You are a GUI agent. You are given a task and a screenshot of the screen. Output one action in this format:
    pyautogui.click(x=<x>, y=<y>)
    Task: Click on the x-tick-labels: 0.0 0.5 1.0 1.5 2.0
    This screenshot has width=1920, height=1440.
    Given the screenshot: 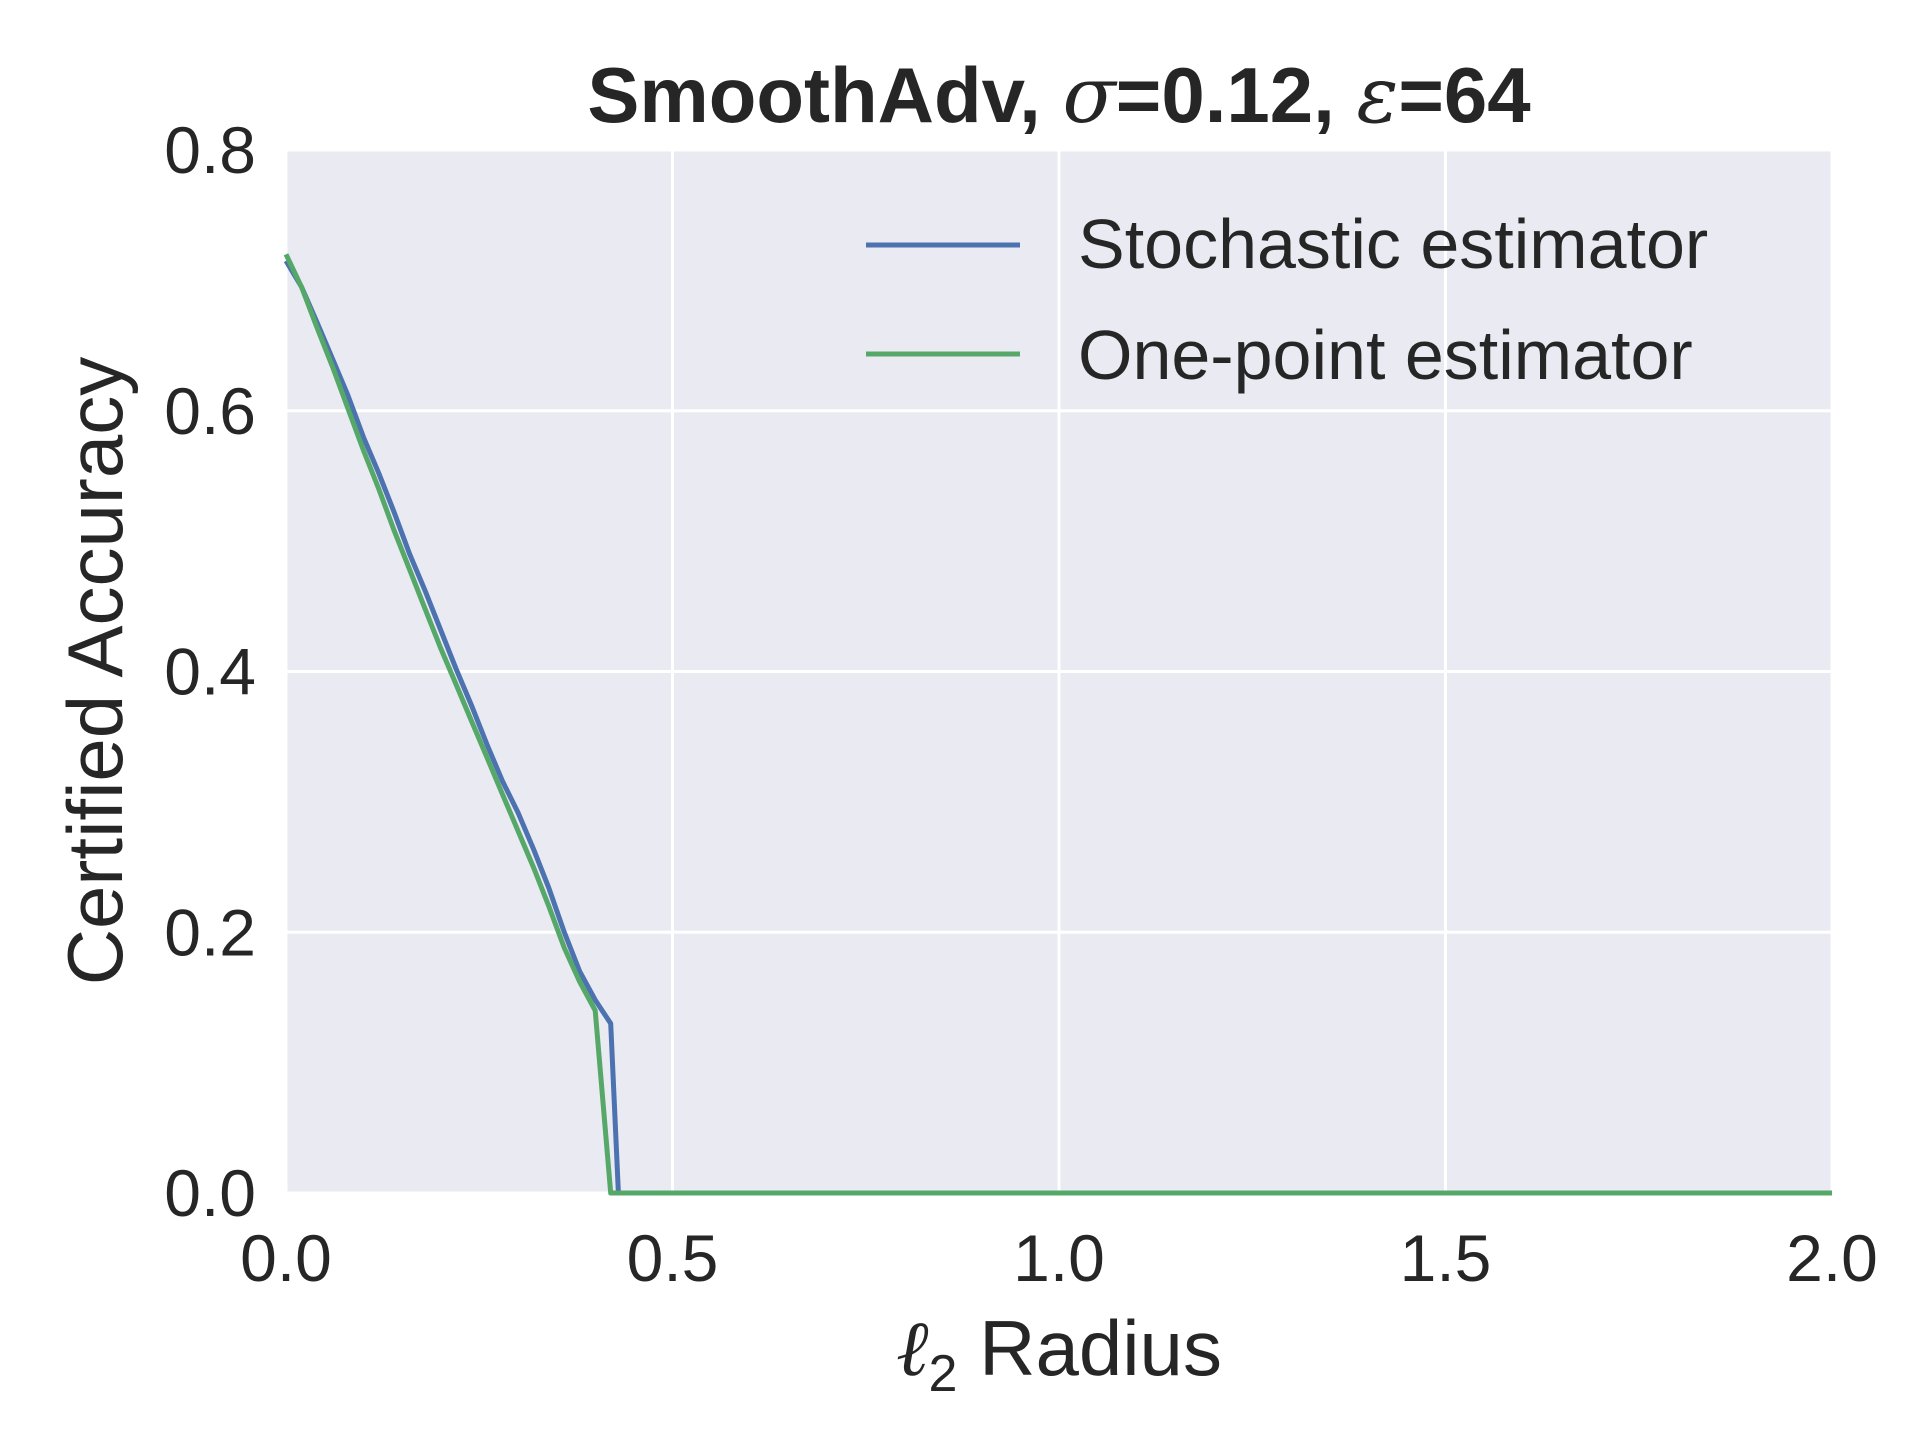 What is the action you would take?
    pyautogui.click(x=1059, y=1258)
    